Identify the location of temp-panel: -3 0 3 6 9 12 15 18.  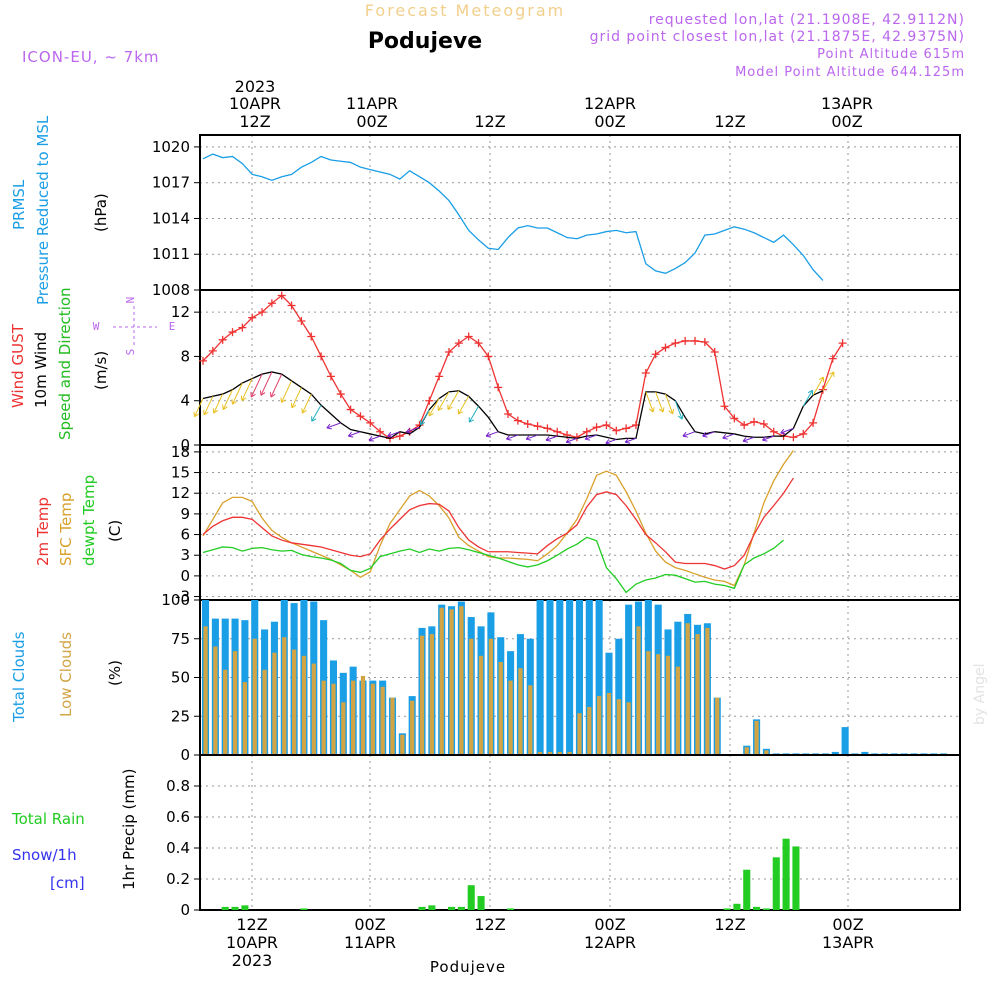
(566, 524).